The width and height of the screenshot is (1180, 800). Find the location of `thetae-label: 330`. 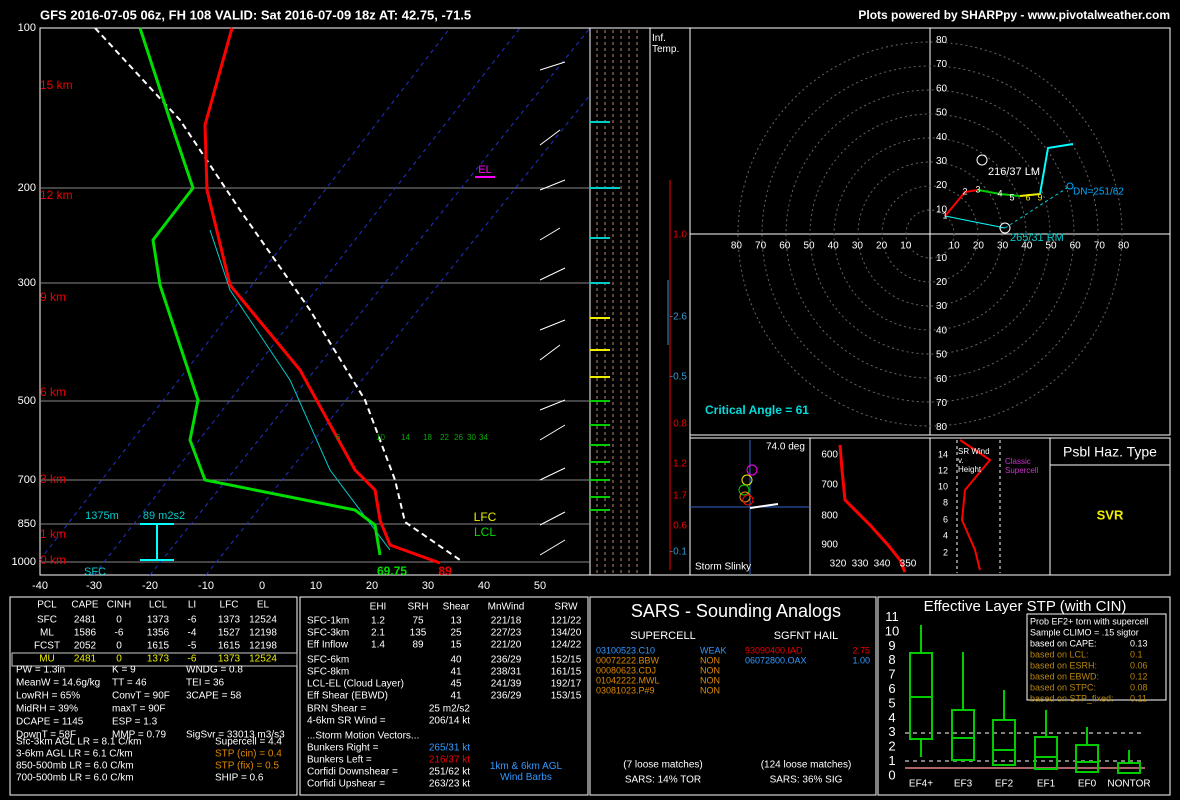

thetae-label: 330 is located at coordinates (860, 564).